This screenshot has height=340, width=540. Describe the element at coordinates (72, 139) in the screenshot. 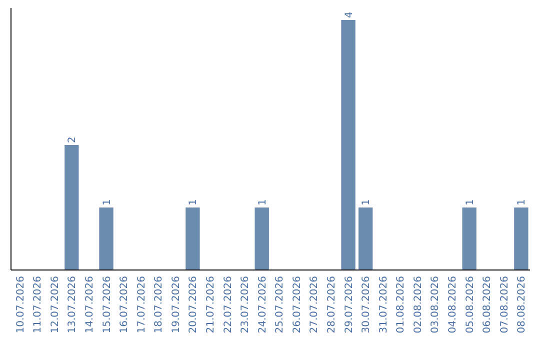

I see `data-label: 2` at that location.